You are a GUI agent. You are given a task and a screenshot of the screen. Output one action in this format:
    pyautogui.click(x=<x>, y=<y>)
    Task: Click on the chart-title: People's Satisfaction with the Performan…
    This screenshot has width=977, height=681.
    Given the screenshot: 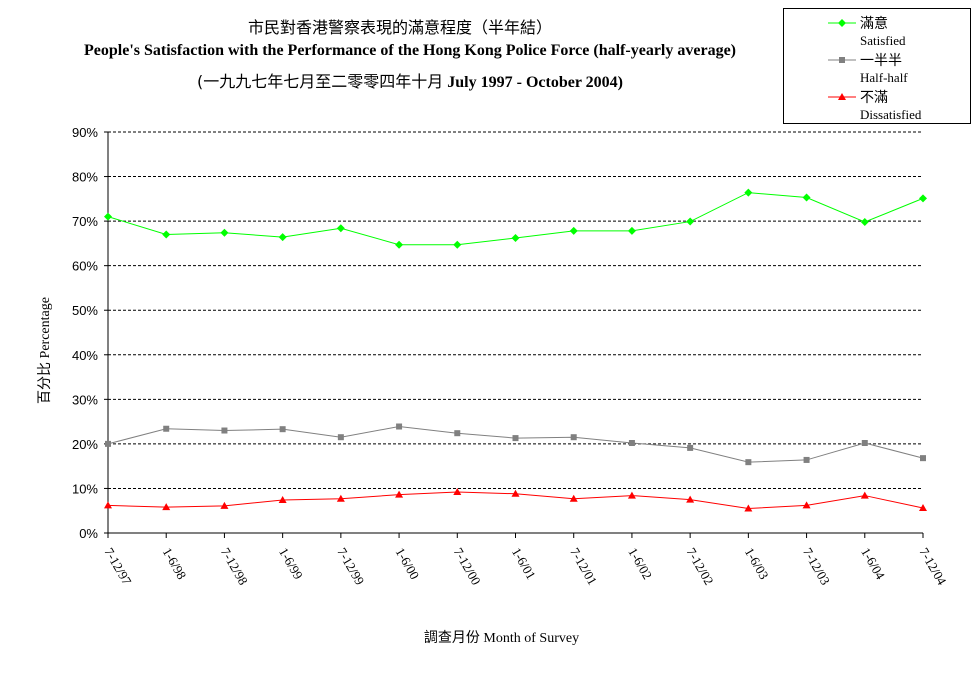 What is the action you would take?
    pyautogui.click(x=410, y=50)
    